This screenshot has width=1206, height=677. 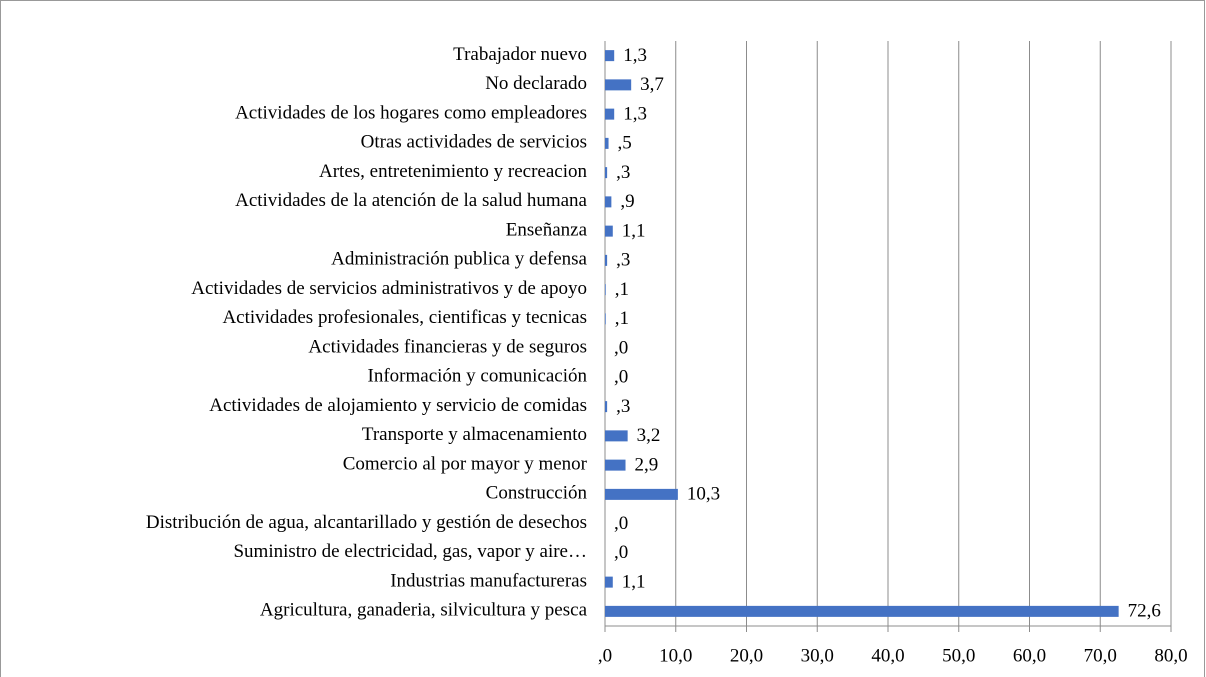 What do you see at coordinates (703, 494) in the screenshot?
I see `value-label: 10,3` at bounding box center [703, 494].